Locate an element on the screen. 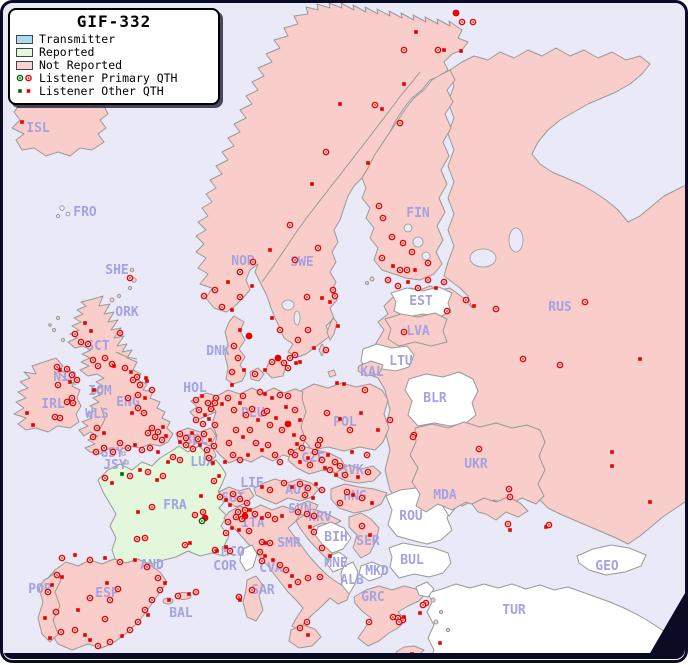  country-latvia is located at coordinates (416, 329).